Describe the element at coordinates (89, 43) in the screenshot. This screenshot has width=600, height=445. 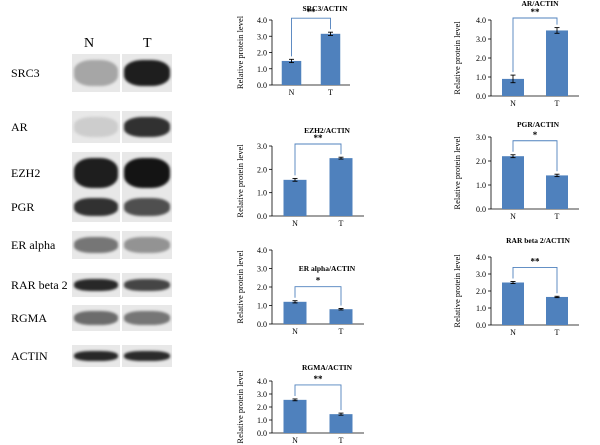
I see `lane-header-n: N` at that location.